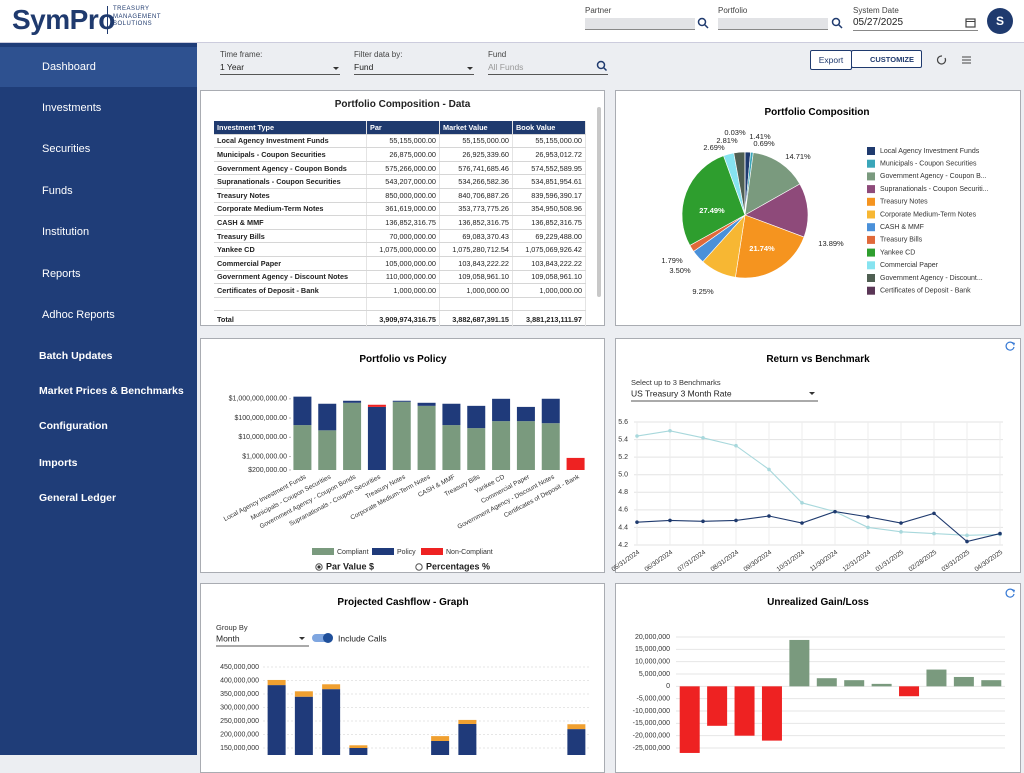 The width and height of the screenshot is (1024, 773). What do you see at coordinates (65, 232) in the screenshot?
I see `nav-label: Institution` at bounding box center [65, 232].